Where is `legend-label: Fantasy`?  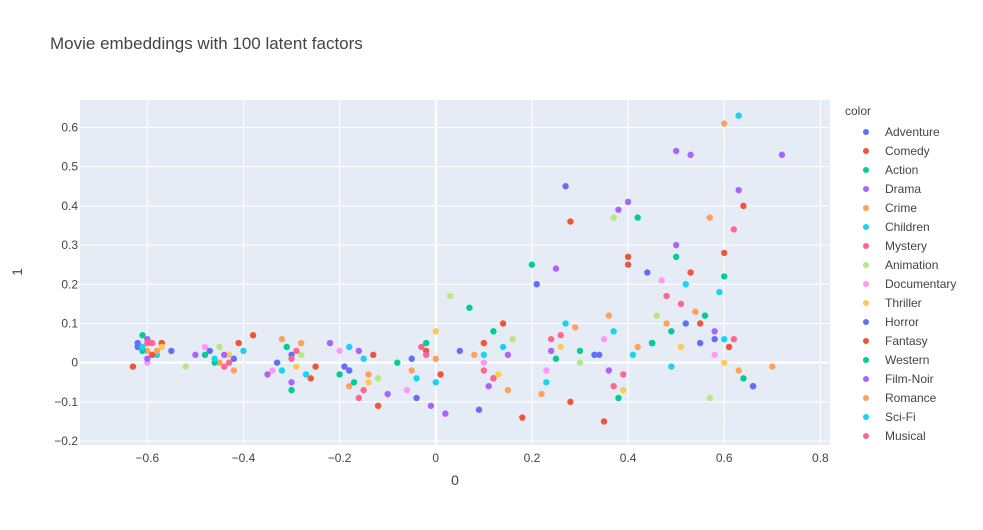
legend-label: Fantasy is located at coordinates (906, 340).